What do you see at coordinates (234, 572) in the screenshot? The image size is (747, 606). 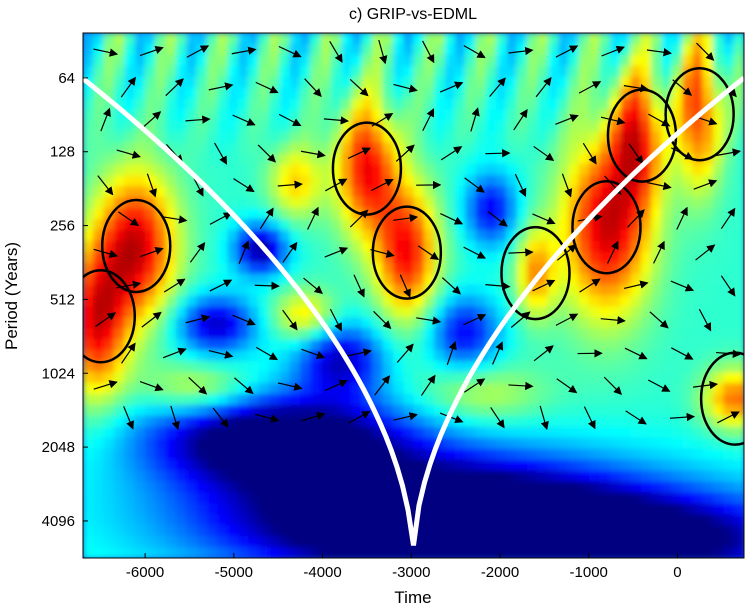 I see `x-tick-label: -5000` at bounding box center [234, 572].